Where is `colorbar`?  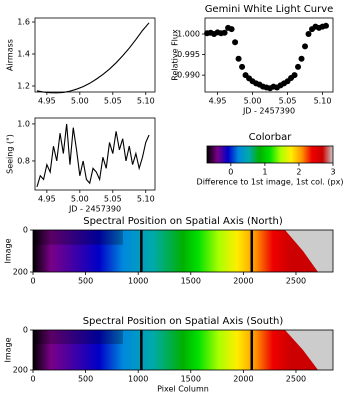
colorbar is located at coordinates (270, 154).